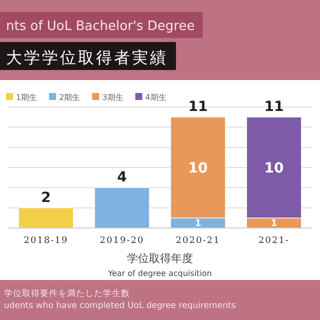 This screenshot has width=320, height=320. Describe the element at coordinates (198, 241) in the screenshot. I see `x-tick-label: 2020-21` at that location.